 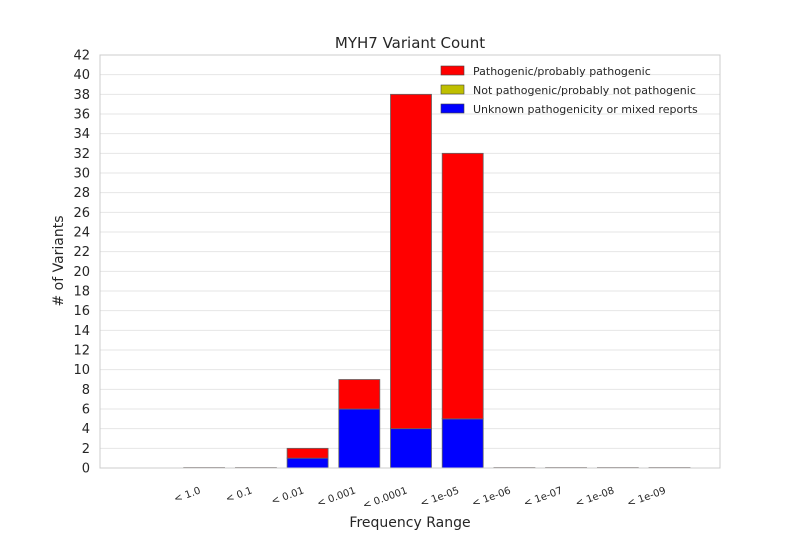 I want to click on y-tick-label: 42, so click(x=81, y=56).